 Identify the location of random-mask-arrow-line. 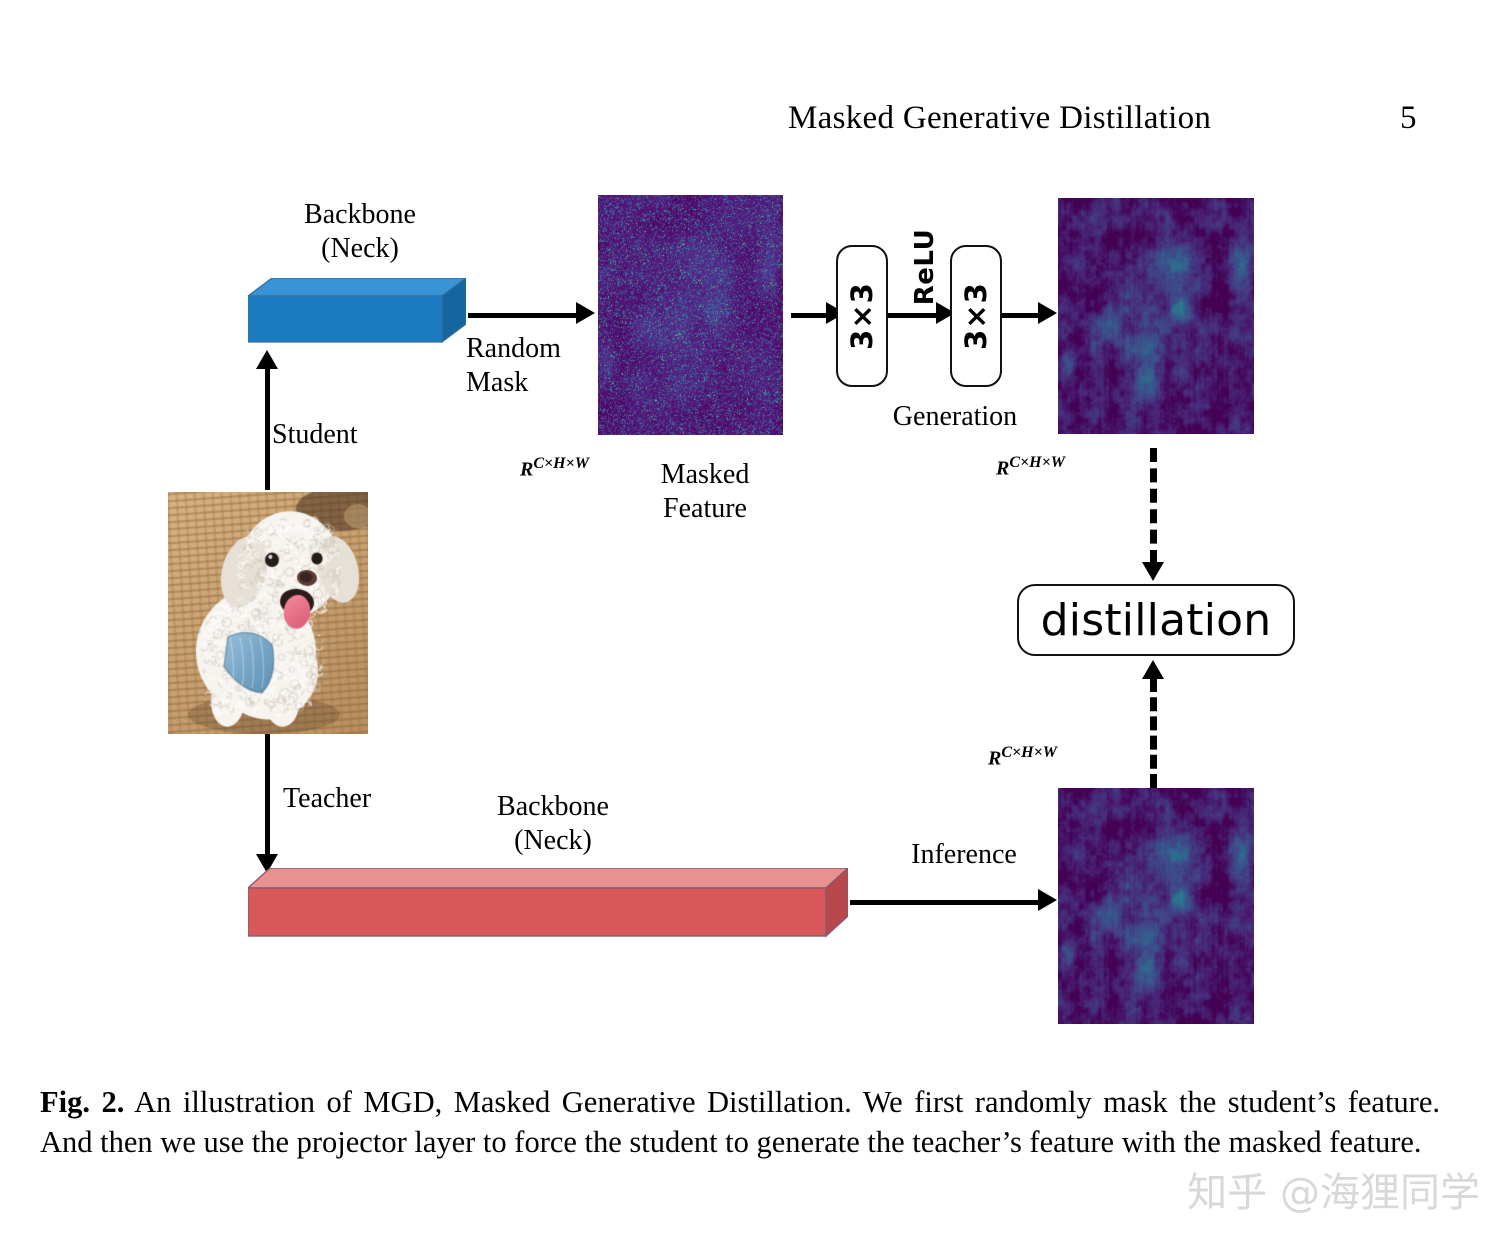
(522, 315).